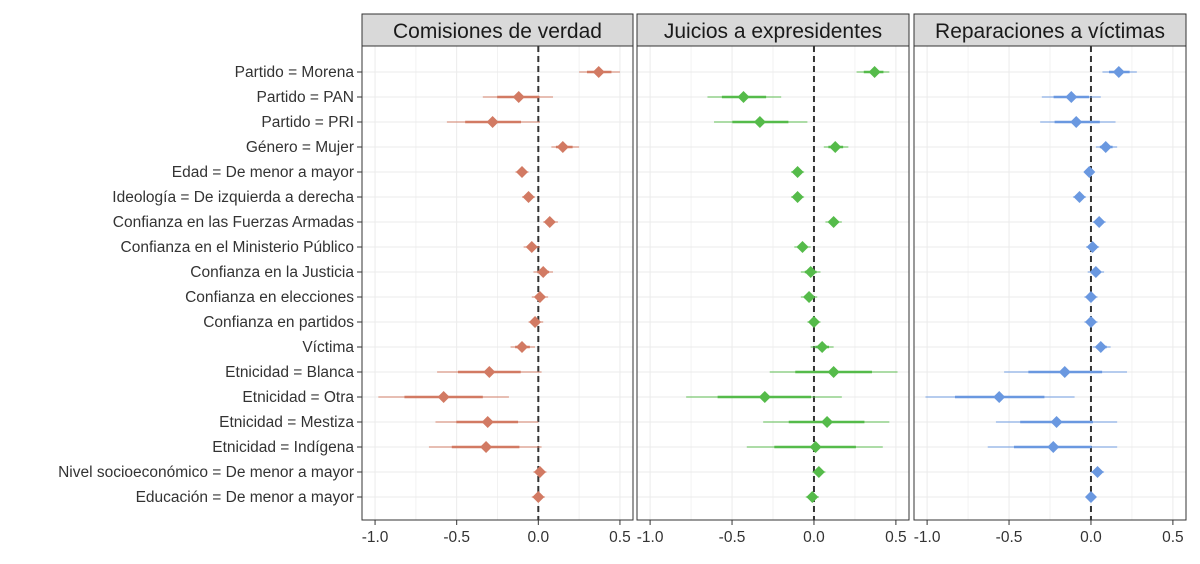  I want to click on row-label: Confianza en el Ministerio Público, so click(237, 247).